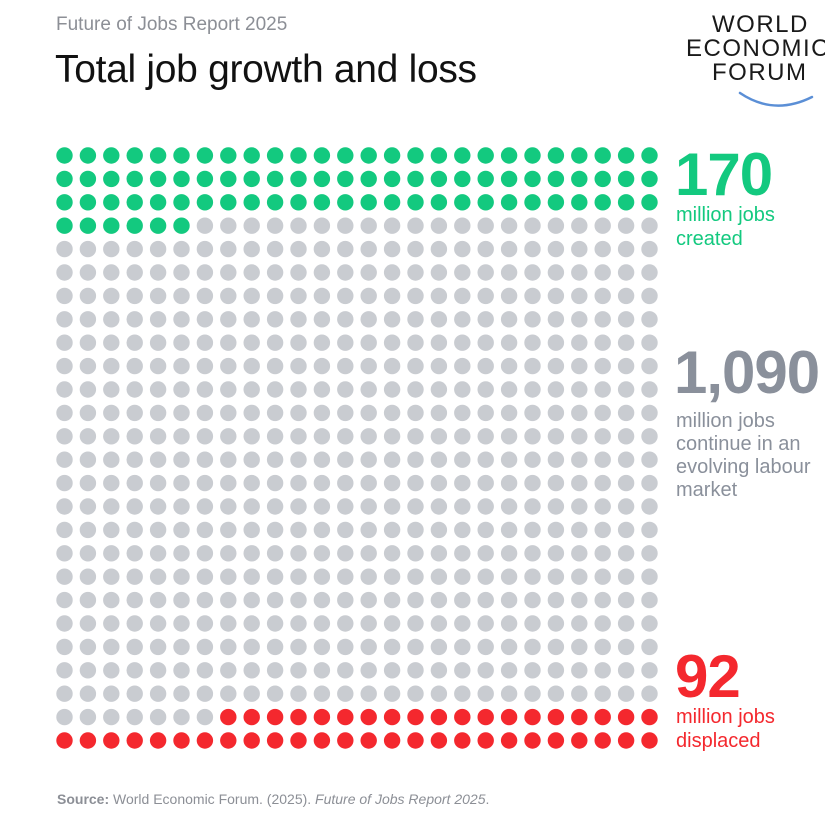  Describe the element at coordinates (725, 215) in the screenshot. I see `created-label-line-1: million jobs` at that location.